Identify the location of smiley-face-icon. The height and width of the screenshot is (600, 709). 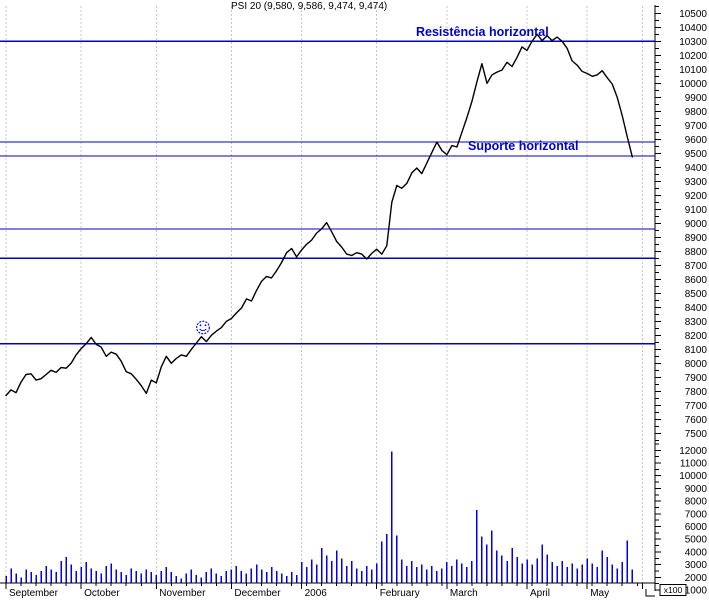
(203, 327).